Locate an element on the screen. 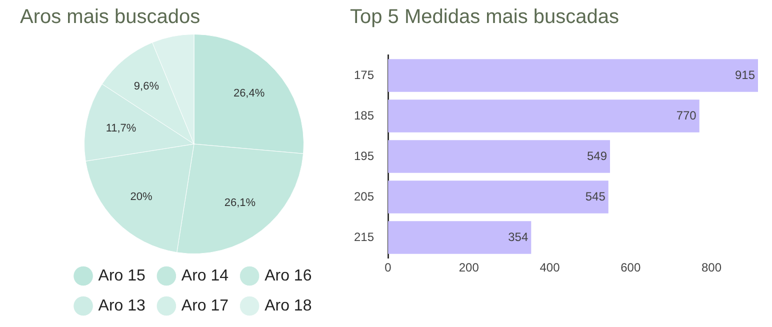  chart-title: Aros mais buscados is located at coordinates (110, 17).